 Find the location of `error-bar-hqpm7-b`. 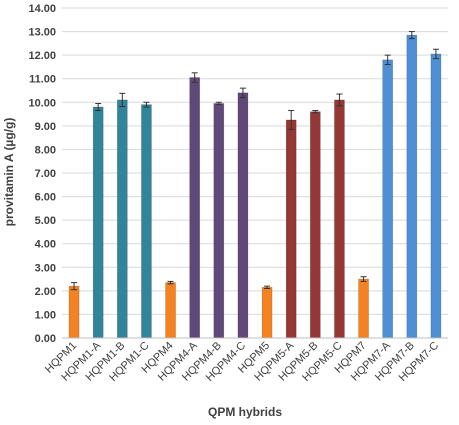

error-bar-hqpm7-b is located at coordinates (411, 35).